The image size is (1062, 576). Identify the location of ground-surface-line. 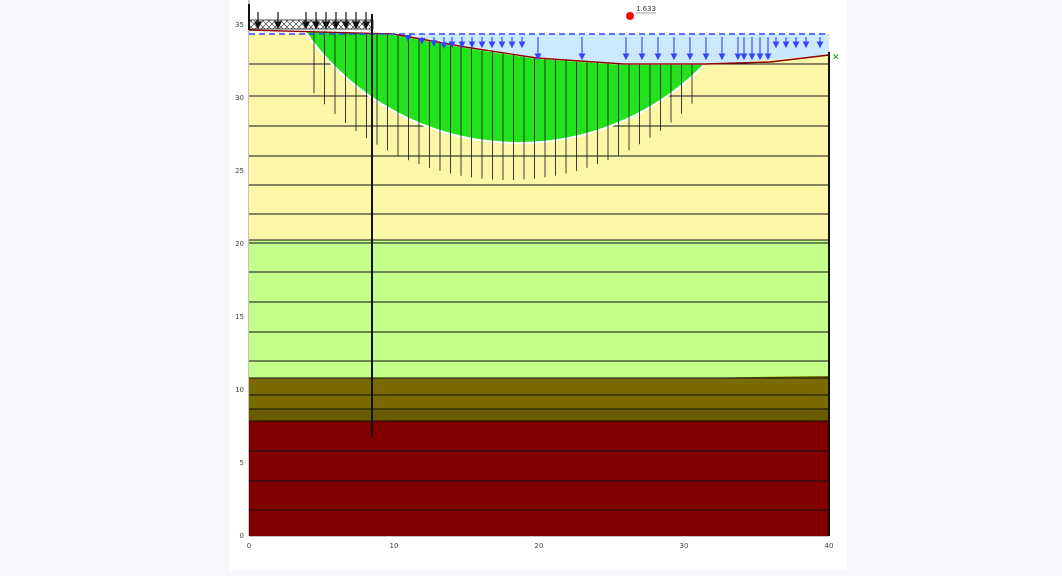
(539, 47).